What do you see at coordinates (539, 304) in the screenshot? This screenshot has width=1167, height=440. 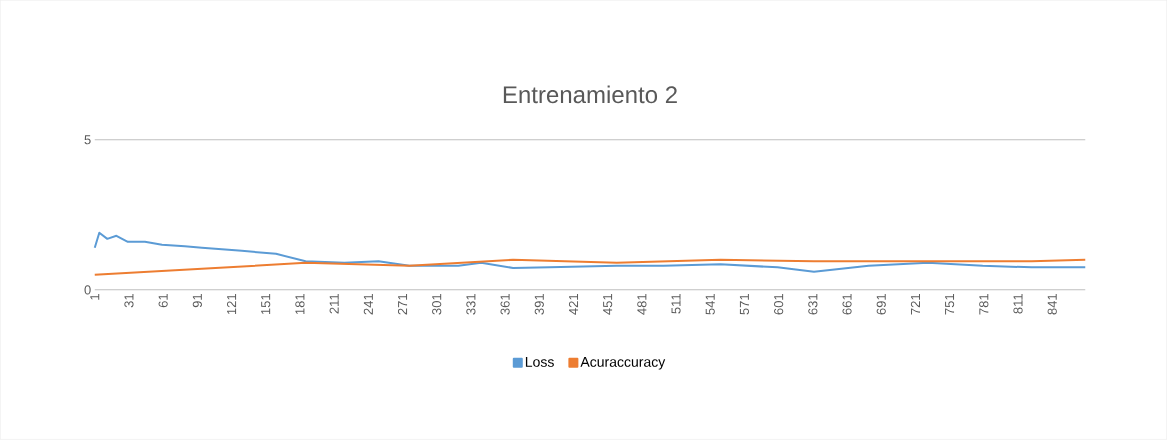 I see `x-tick-label: 391` at bounding box center [539, 304].